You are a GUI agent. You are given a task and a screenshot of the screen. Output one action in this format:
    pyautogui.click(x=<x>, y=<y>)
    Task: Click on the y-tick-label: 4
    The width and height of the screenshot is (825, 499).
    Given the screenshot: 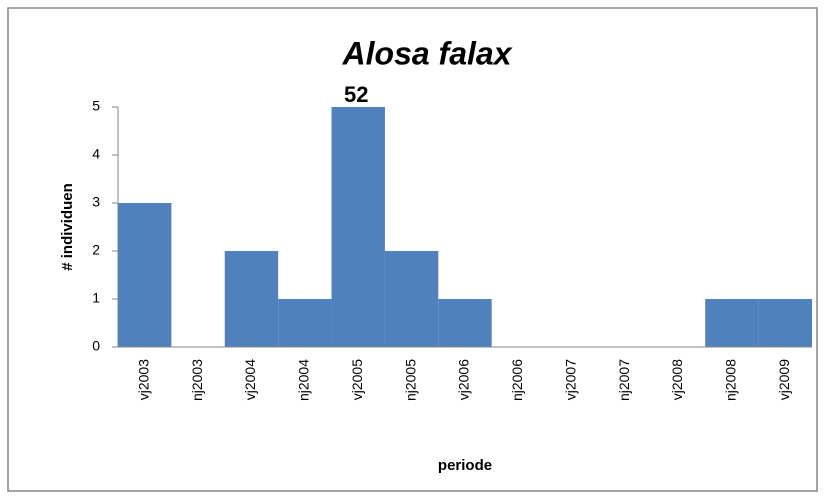 What is the action you would take?
    pyautogui.click(x=96, y=154)
    